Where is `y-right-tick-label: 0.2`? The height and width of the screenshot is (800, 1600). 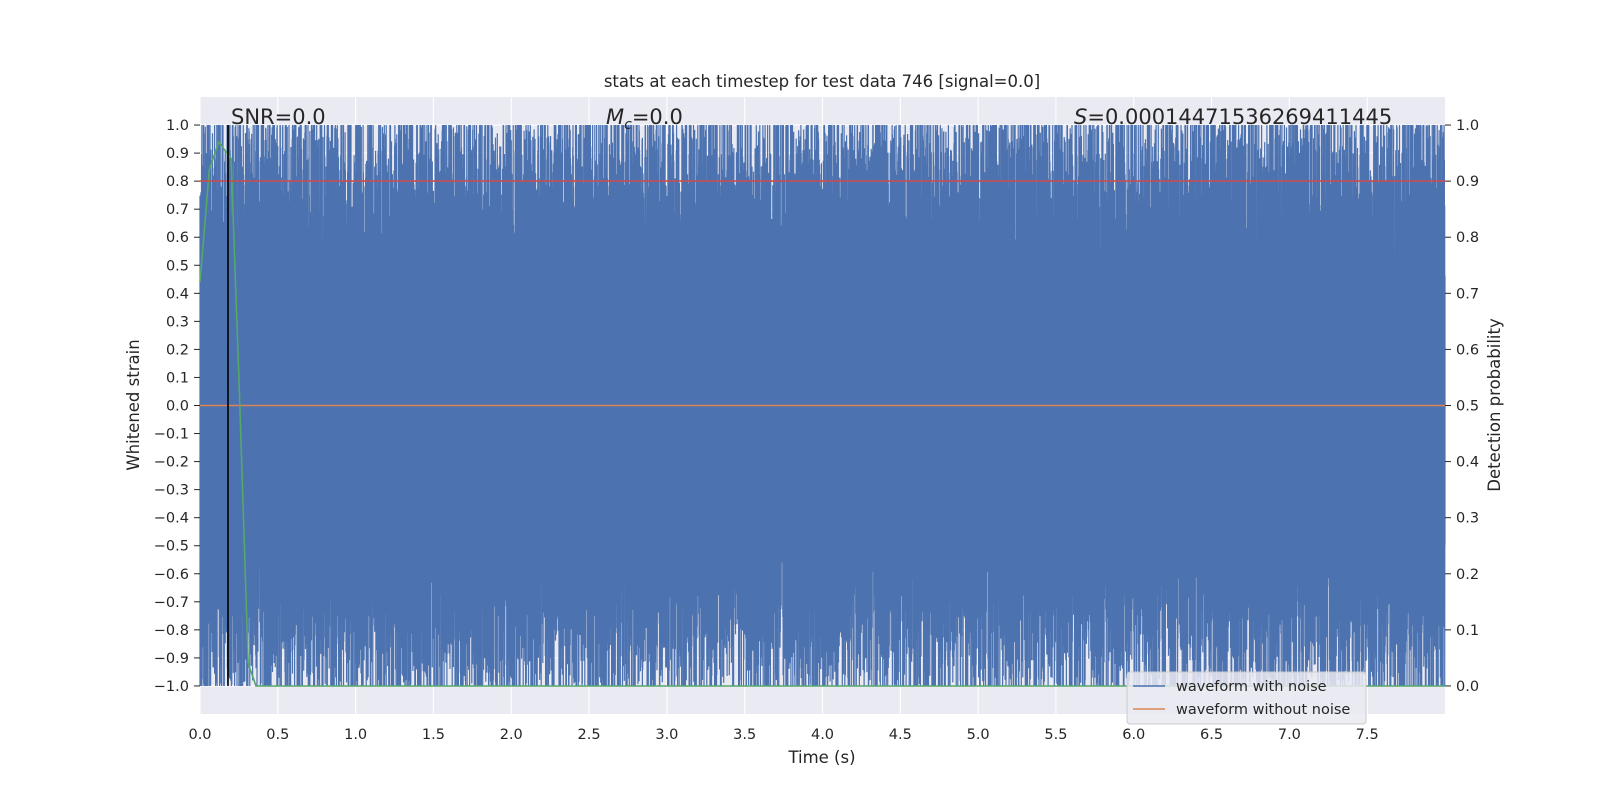
y-right-tick-label: 0.2 is located at coordinates (1467, 575).